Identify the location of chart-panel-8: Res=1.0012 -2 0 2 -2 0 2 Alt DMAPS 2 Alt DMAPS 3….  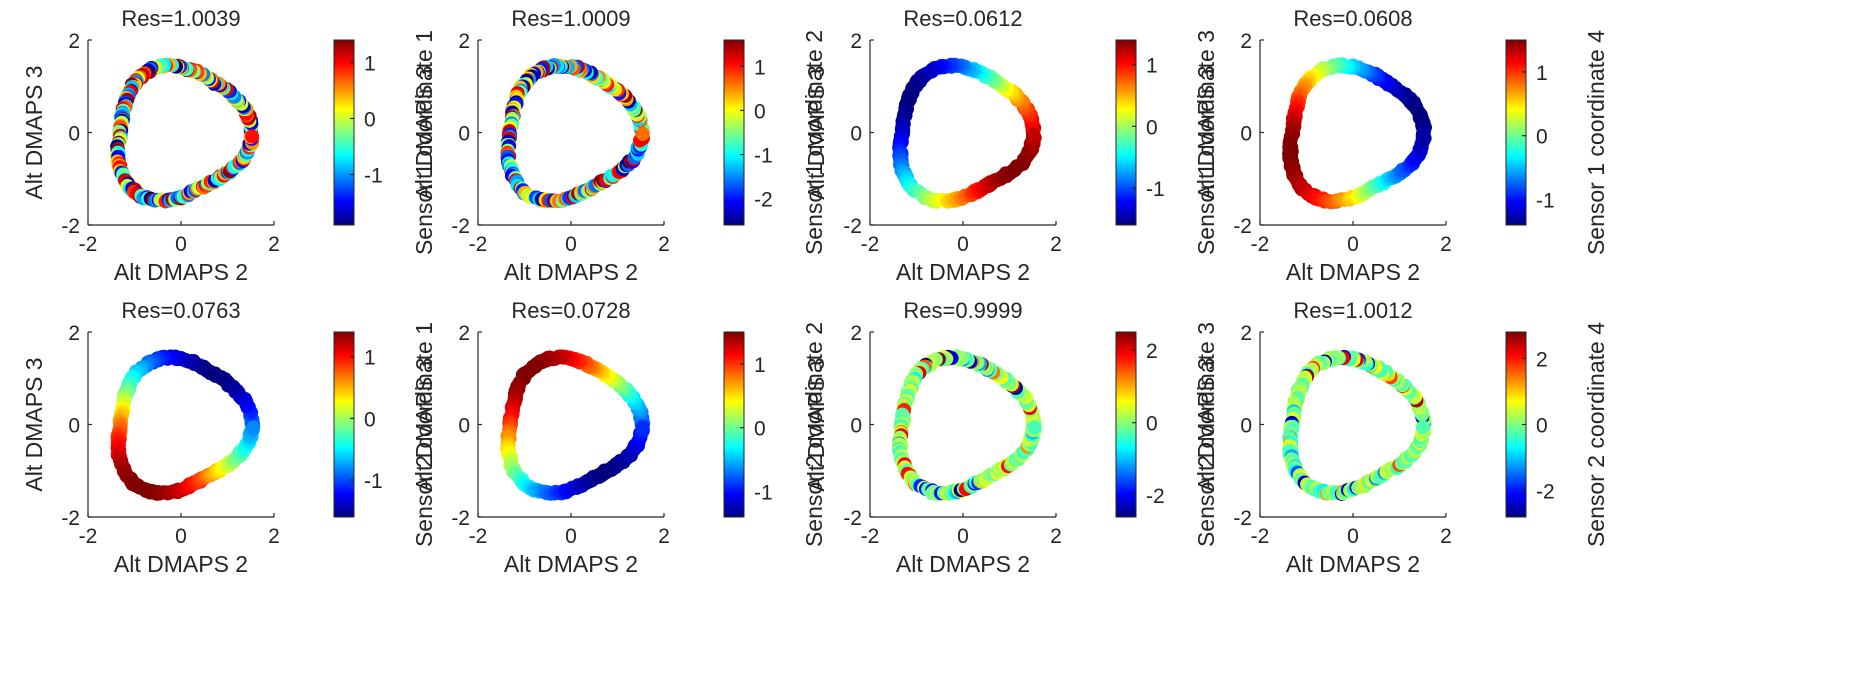
(1401, 437).